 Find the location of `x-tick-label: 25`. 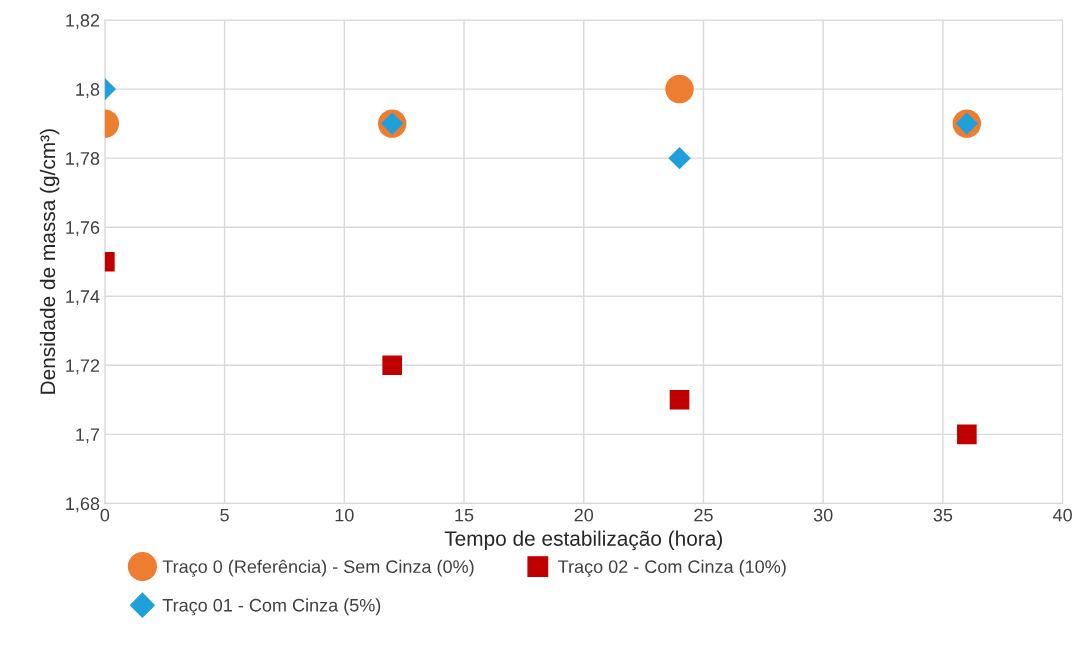

x-tick-label: 25 is located at coordinates (703, 515).